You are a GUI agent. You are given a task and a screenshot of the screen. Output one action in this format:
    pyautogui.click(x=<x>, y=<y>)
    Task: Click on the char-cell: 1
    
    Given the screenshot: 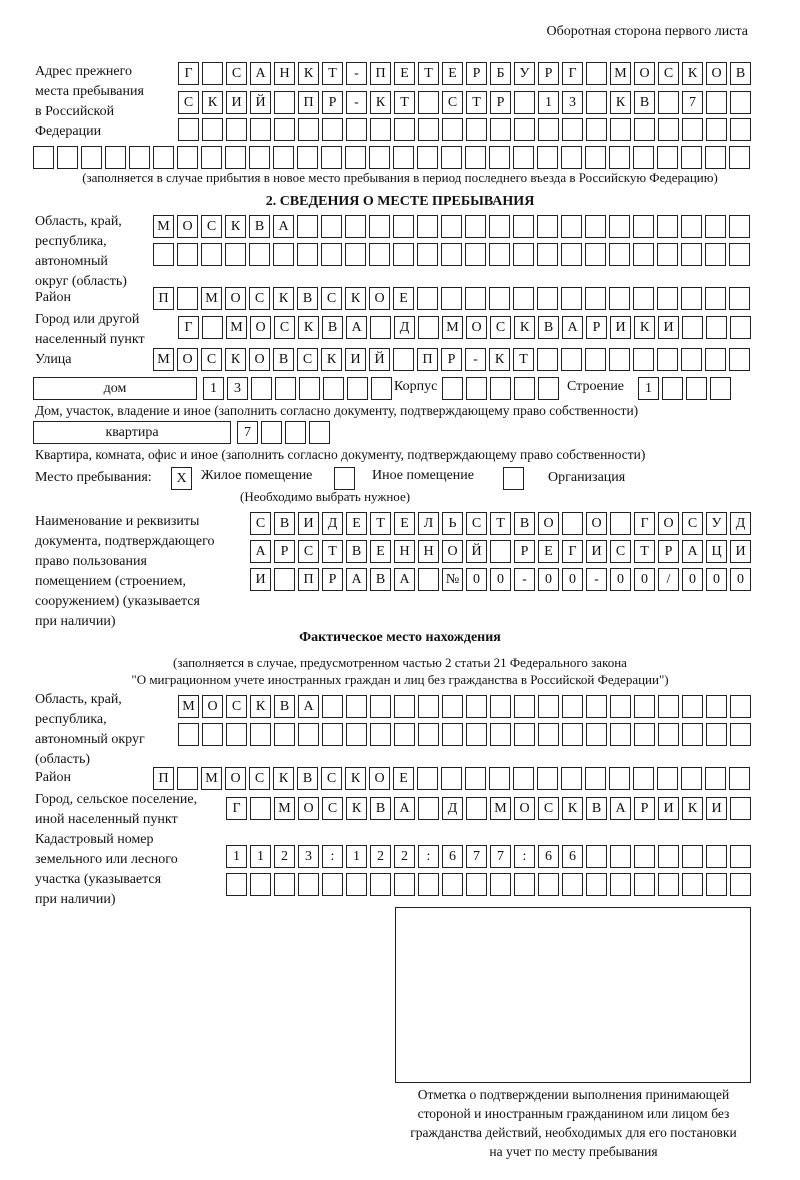 What is the action you would take?
    pyautogui.click(x=548, y=102)
    